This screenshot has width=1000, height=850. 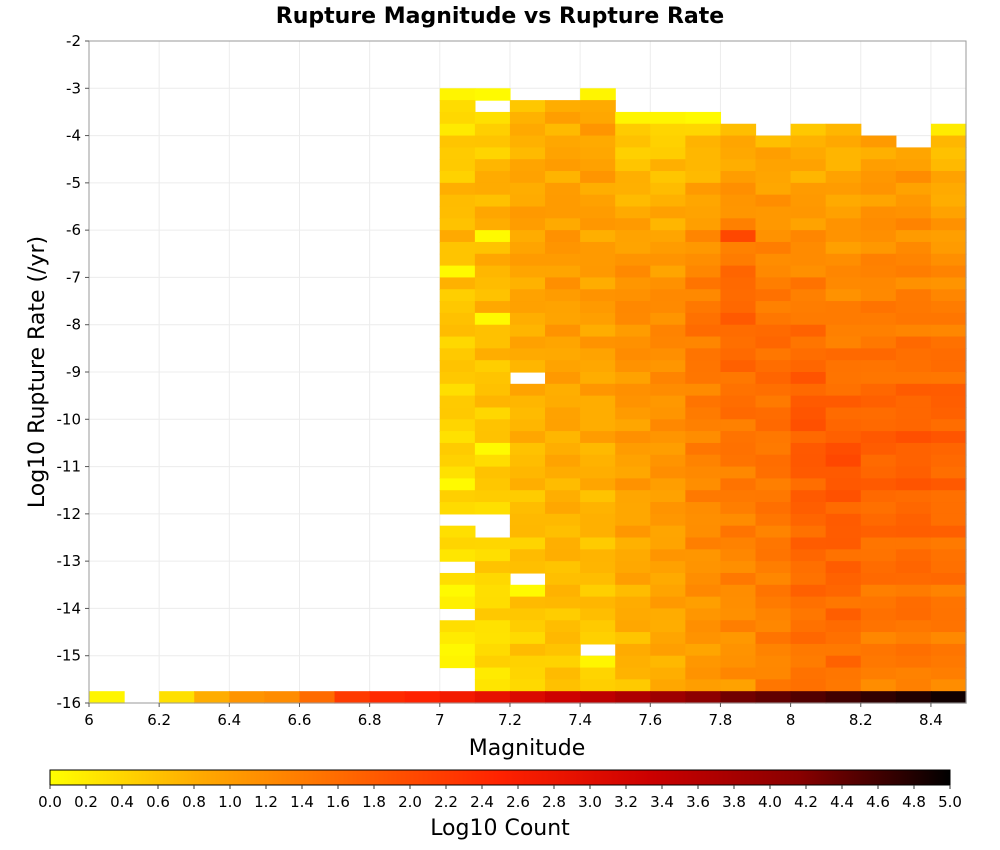 What do you see at coordinates (806, 802) in the screenshot?
I see `colorbar-tick-label: 4.2` at bounding box center [806, 802].